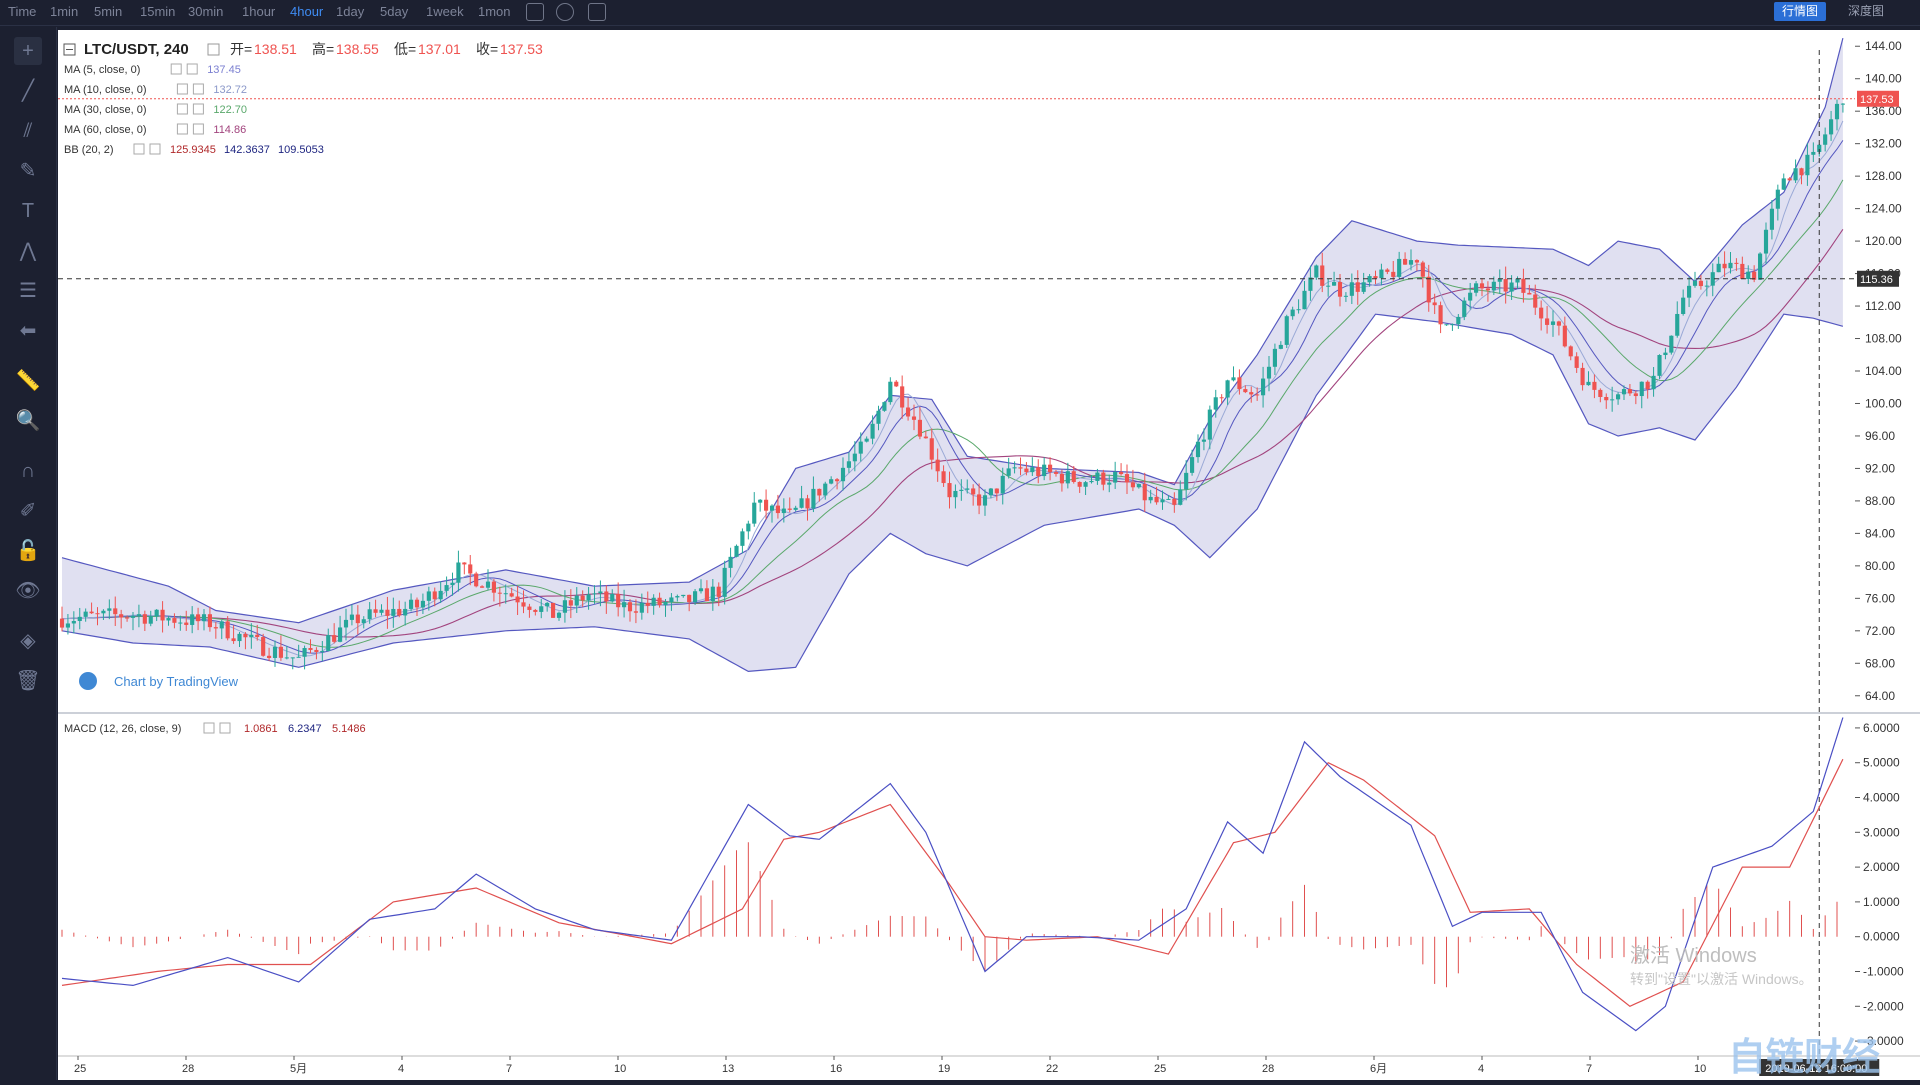 This screenshot has height=1085, width=1920. I want to click on timeframe-4hour: 4hour, so click(307, 11).